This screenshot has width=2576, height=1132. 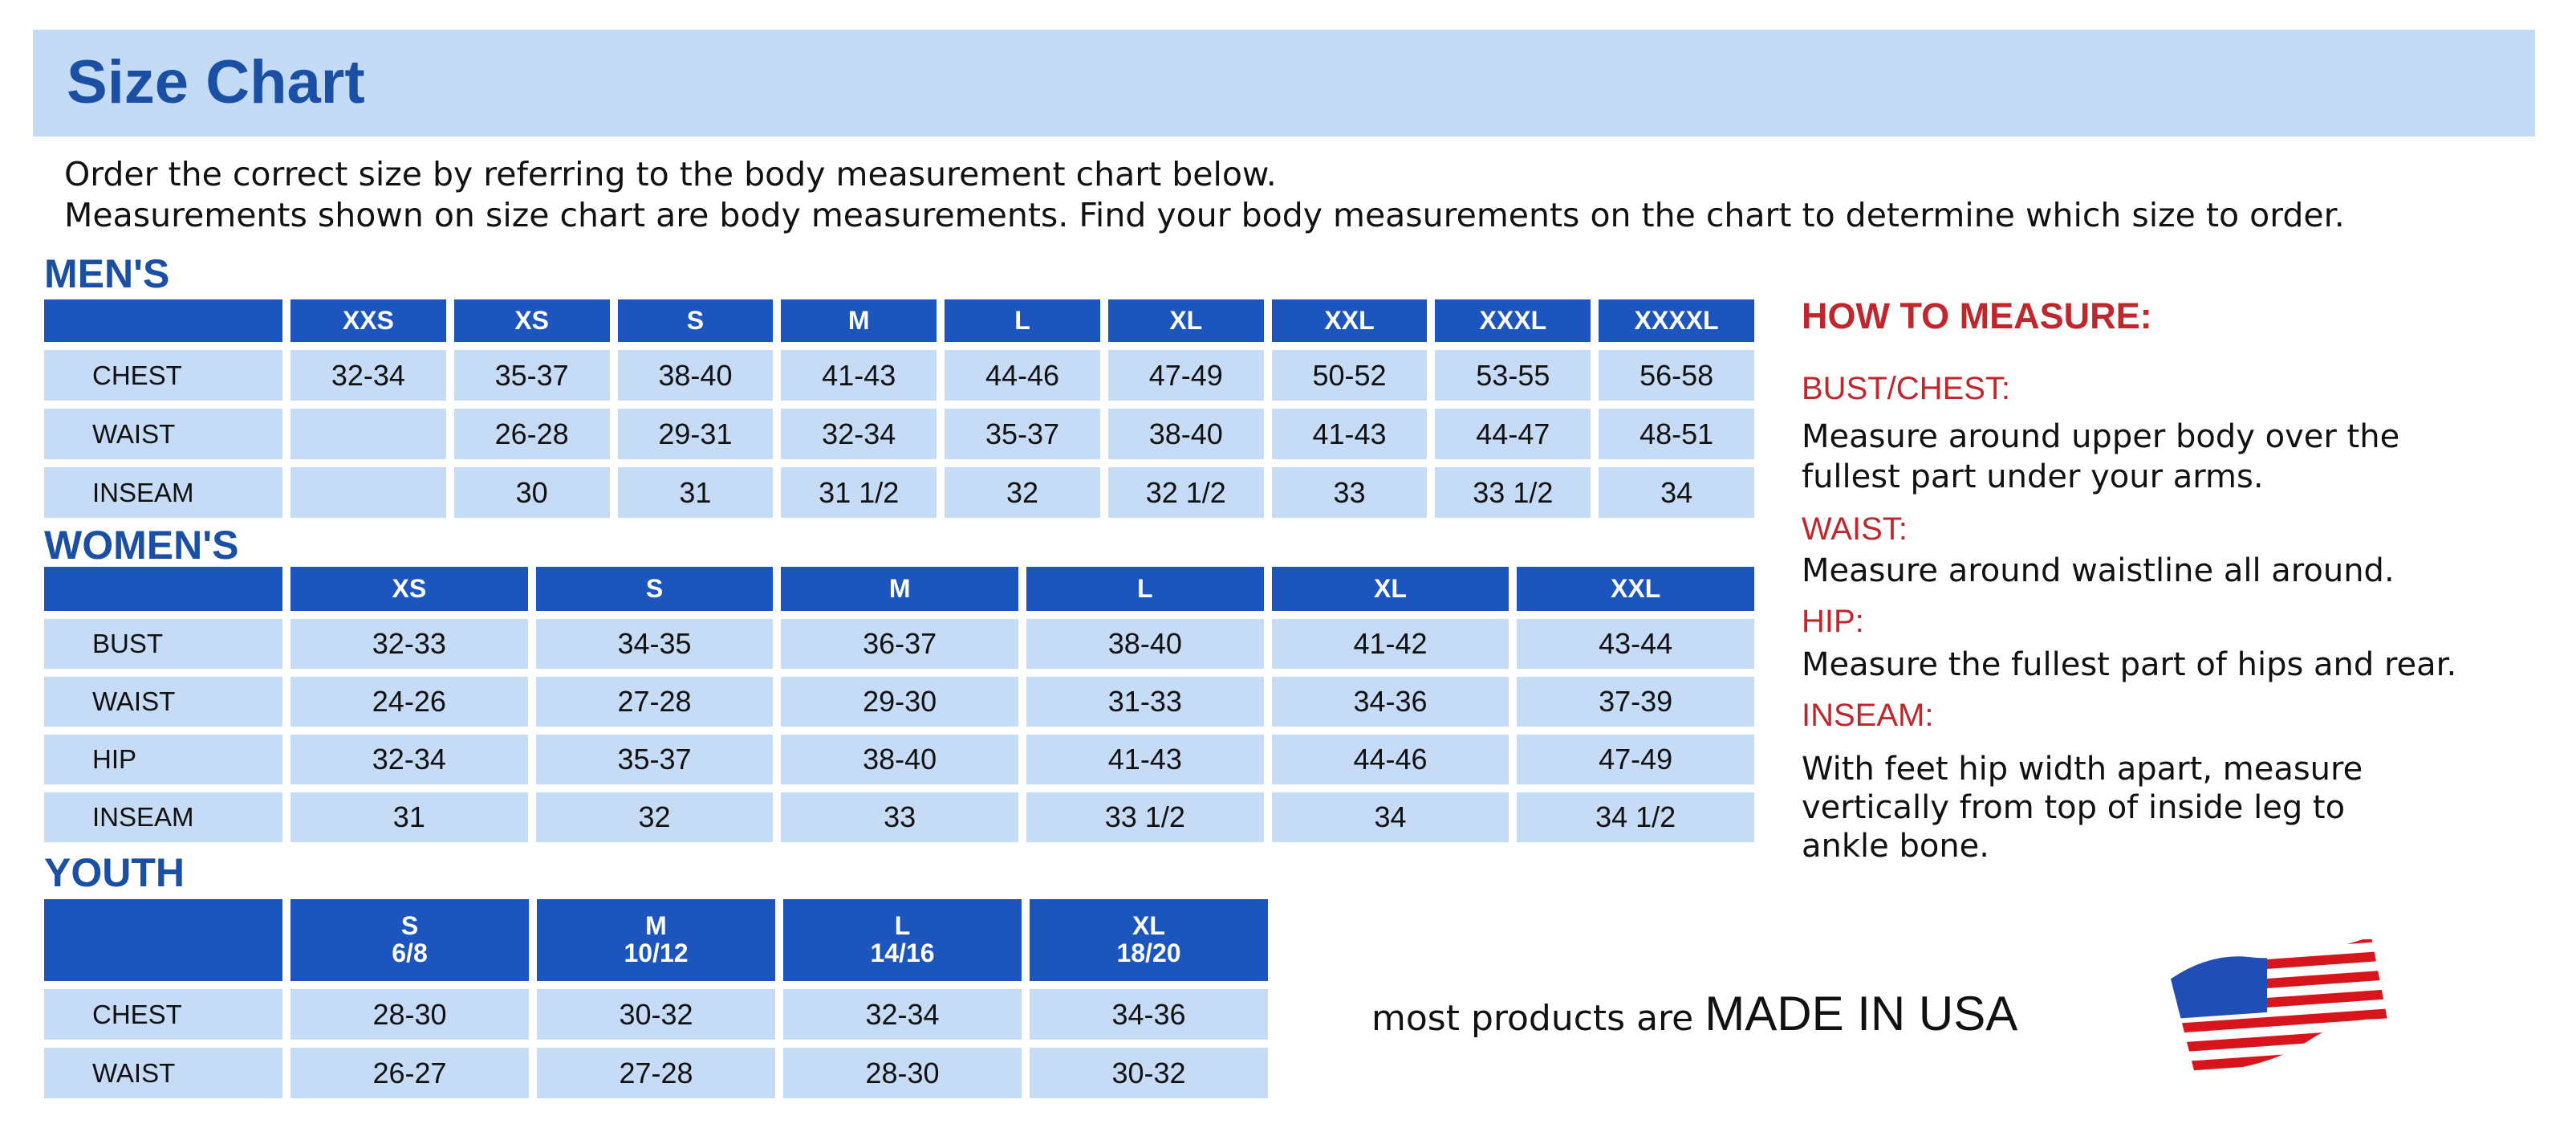 I want to click on size-header-label: XXXXL, so click(x=1676, y=320).